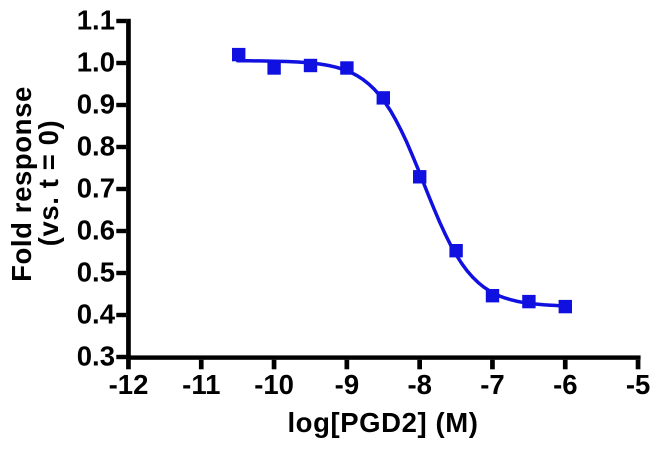 This screenshot has height=451, width=666. Describe the element at coordinates (638, 384) in the screenshot. I see `svg-text: -5` at that location.